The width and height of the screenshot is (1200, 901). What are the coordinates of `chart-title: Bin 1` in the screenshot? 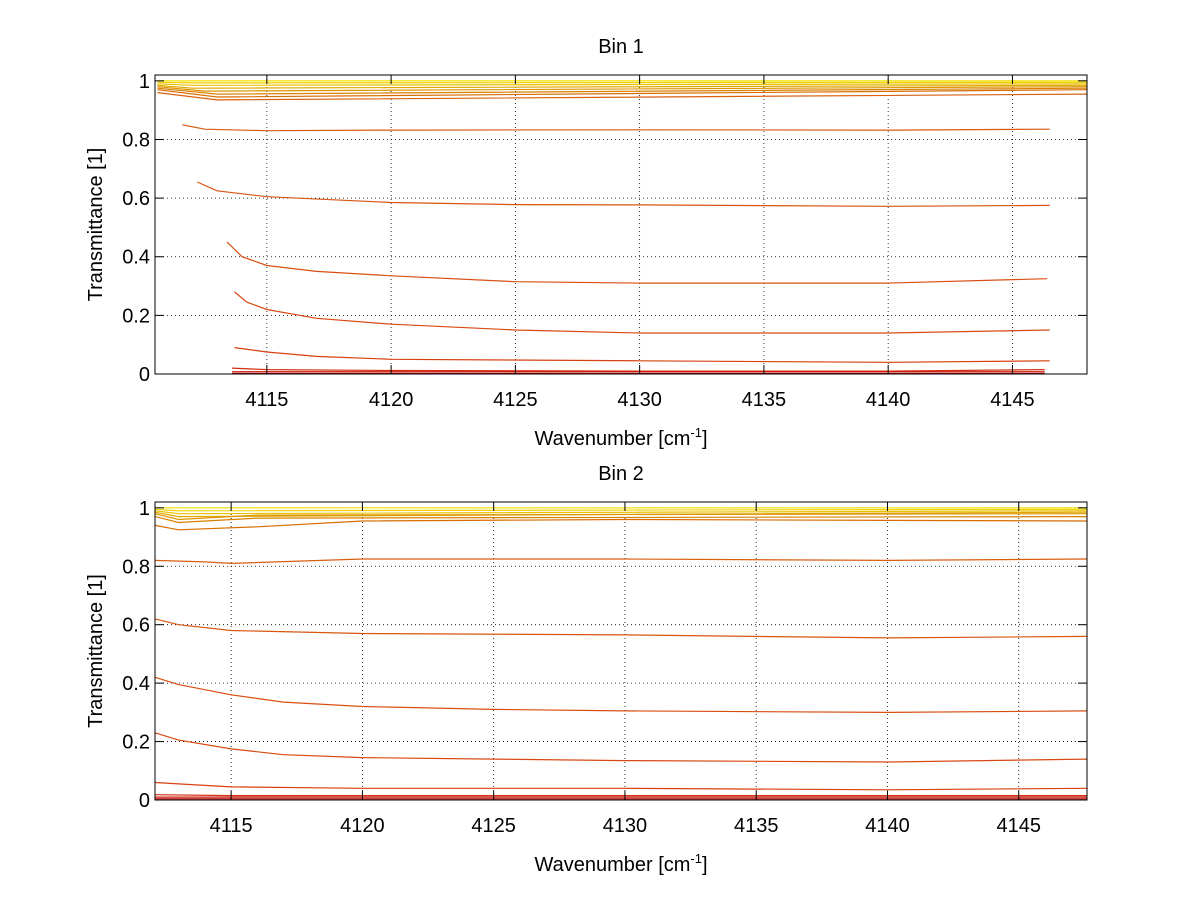 It's located at (621, 47).